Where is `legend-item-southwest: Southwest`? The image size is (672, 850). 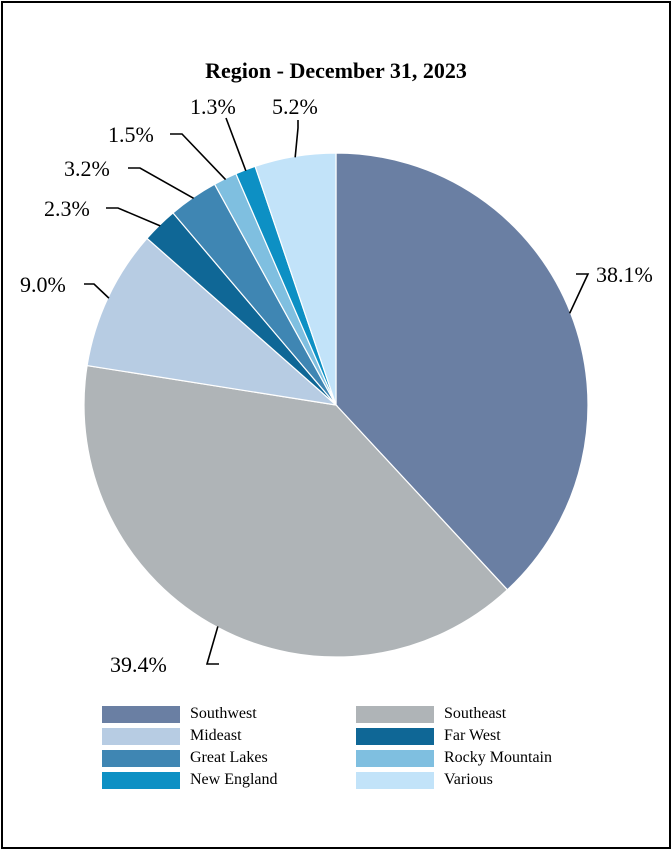
legend-item-southwest: Southwest is located at coordinates (179, 714).